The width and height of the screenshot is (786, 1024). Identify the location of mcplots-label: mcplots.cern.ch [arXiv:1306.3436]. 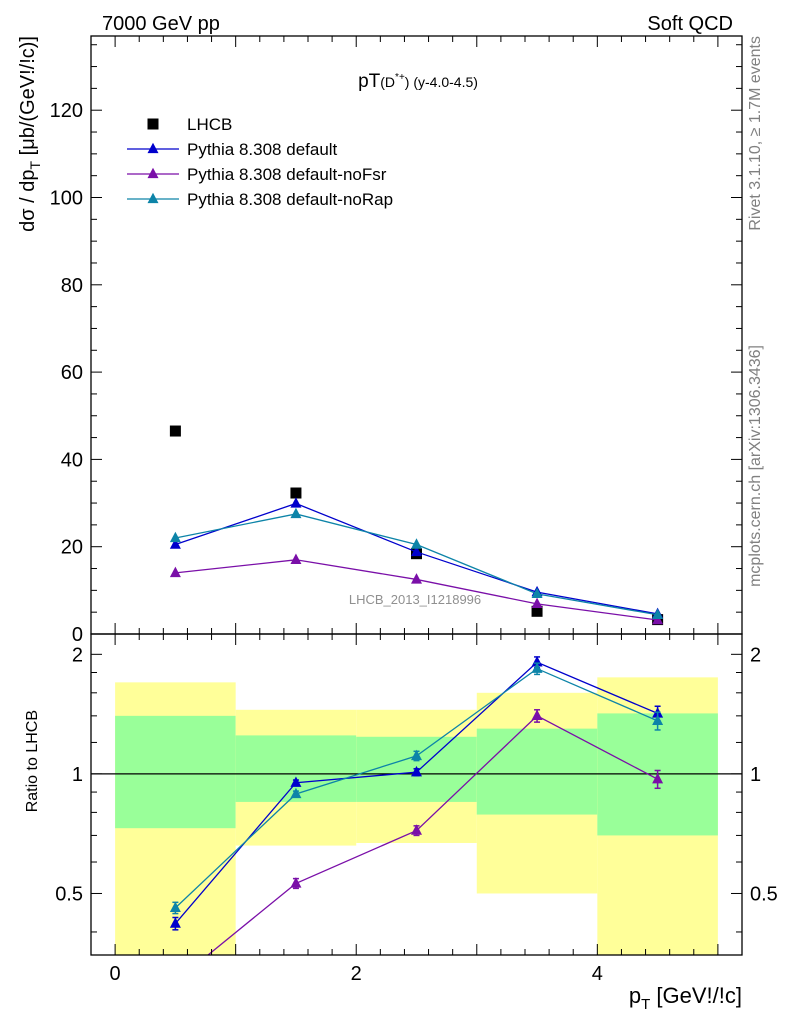
(755, 466).